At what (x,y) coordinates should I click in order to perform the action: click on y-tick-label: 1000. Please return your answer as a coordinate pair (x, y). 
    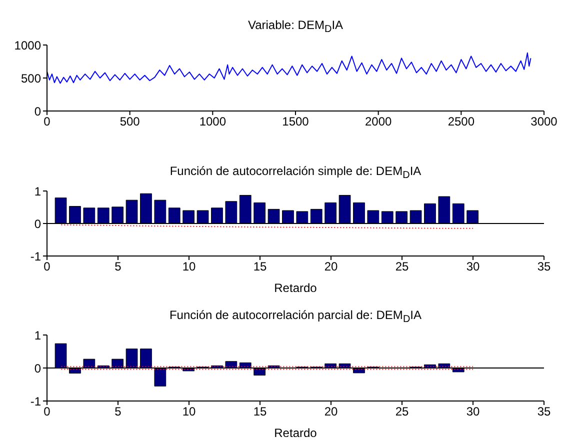
    Looking at the image, I should click on (28, 45).